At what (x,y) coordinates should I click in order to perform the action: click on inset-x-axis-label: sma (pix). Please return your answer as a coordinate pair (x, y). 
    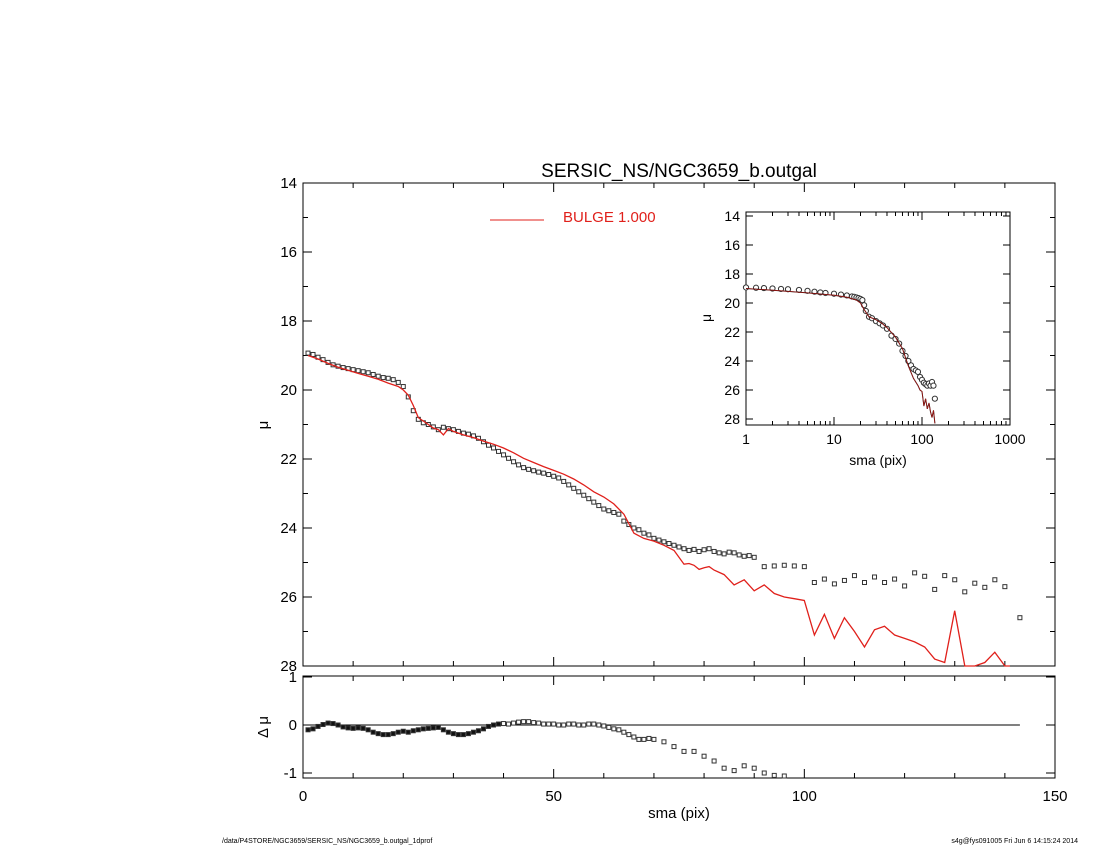
    Looking at the image, I should click on (878, 460).